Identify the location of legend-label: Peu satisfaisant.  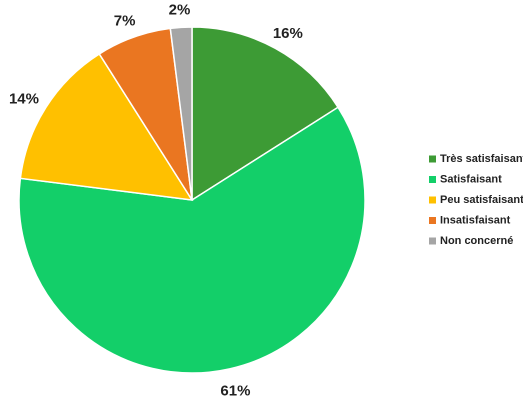
(481, 200).